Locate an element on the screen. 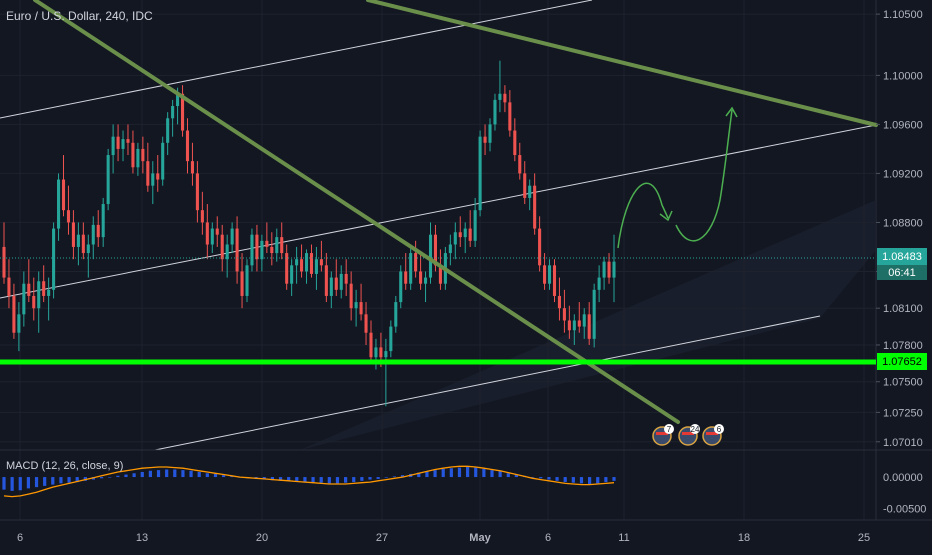 The image size is (932, 555). event-markers: 7 24 6 is located at coordinates (688, 435).